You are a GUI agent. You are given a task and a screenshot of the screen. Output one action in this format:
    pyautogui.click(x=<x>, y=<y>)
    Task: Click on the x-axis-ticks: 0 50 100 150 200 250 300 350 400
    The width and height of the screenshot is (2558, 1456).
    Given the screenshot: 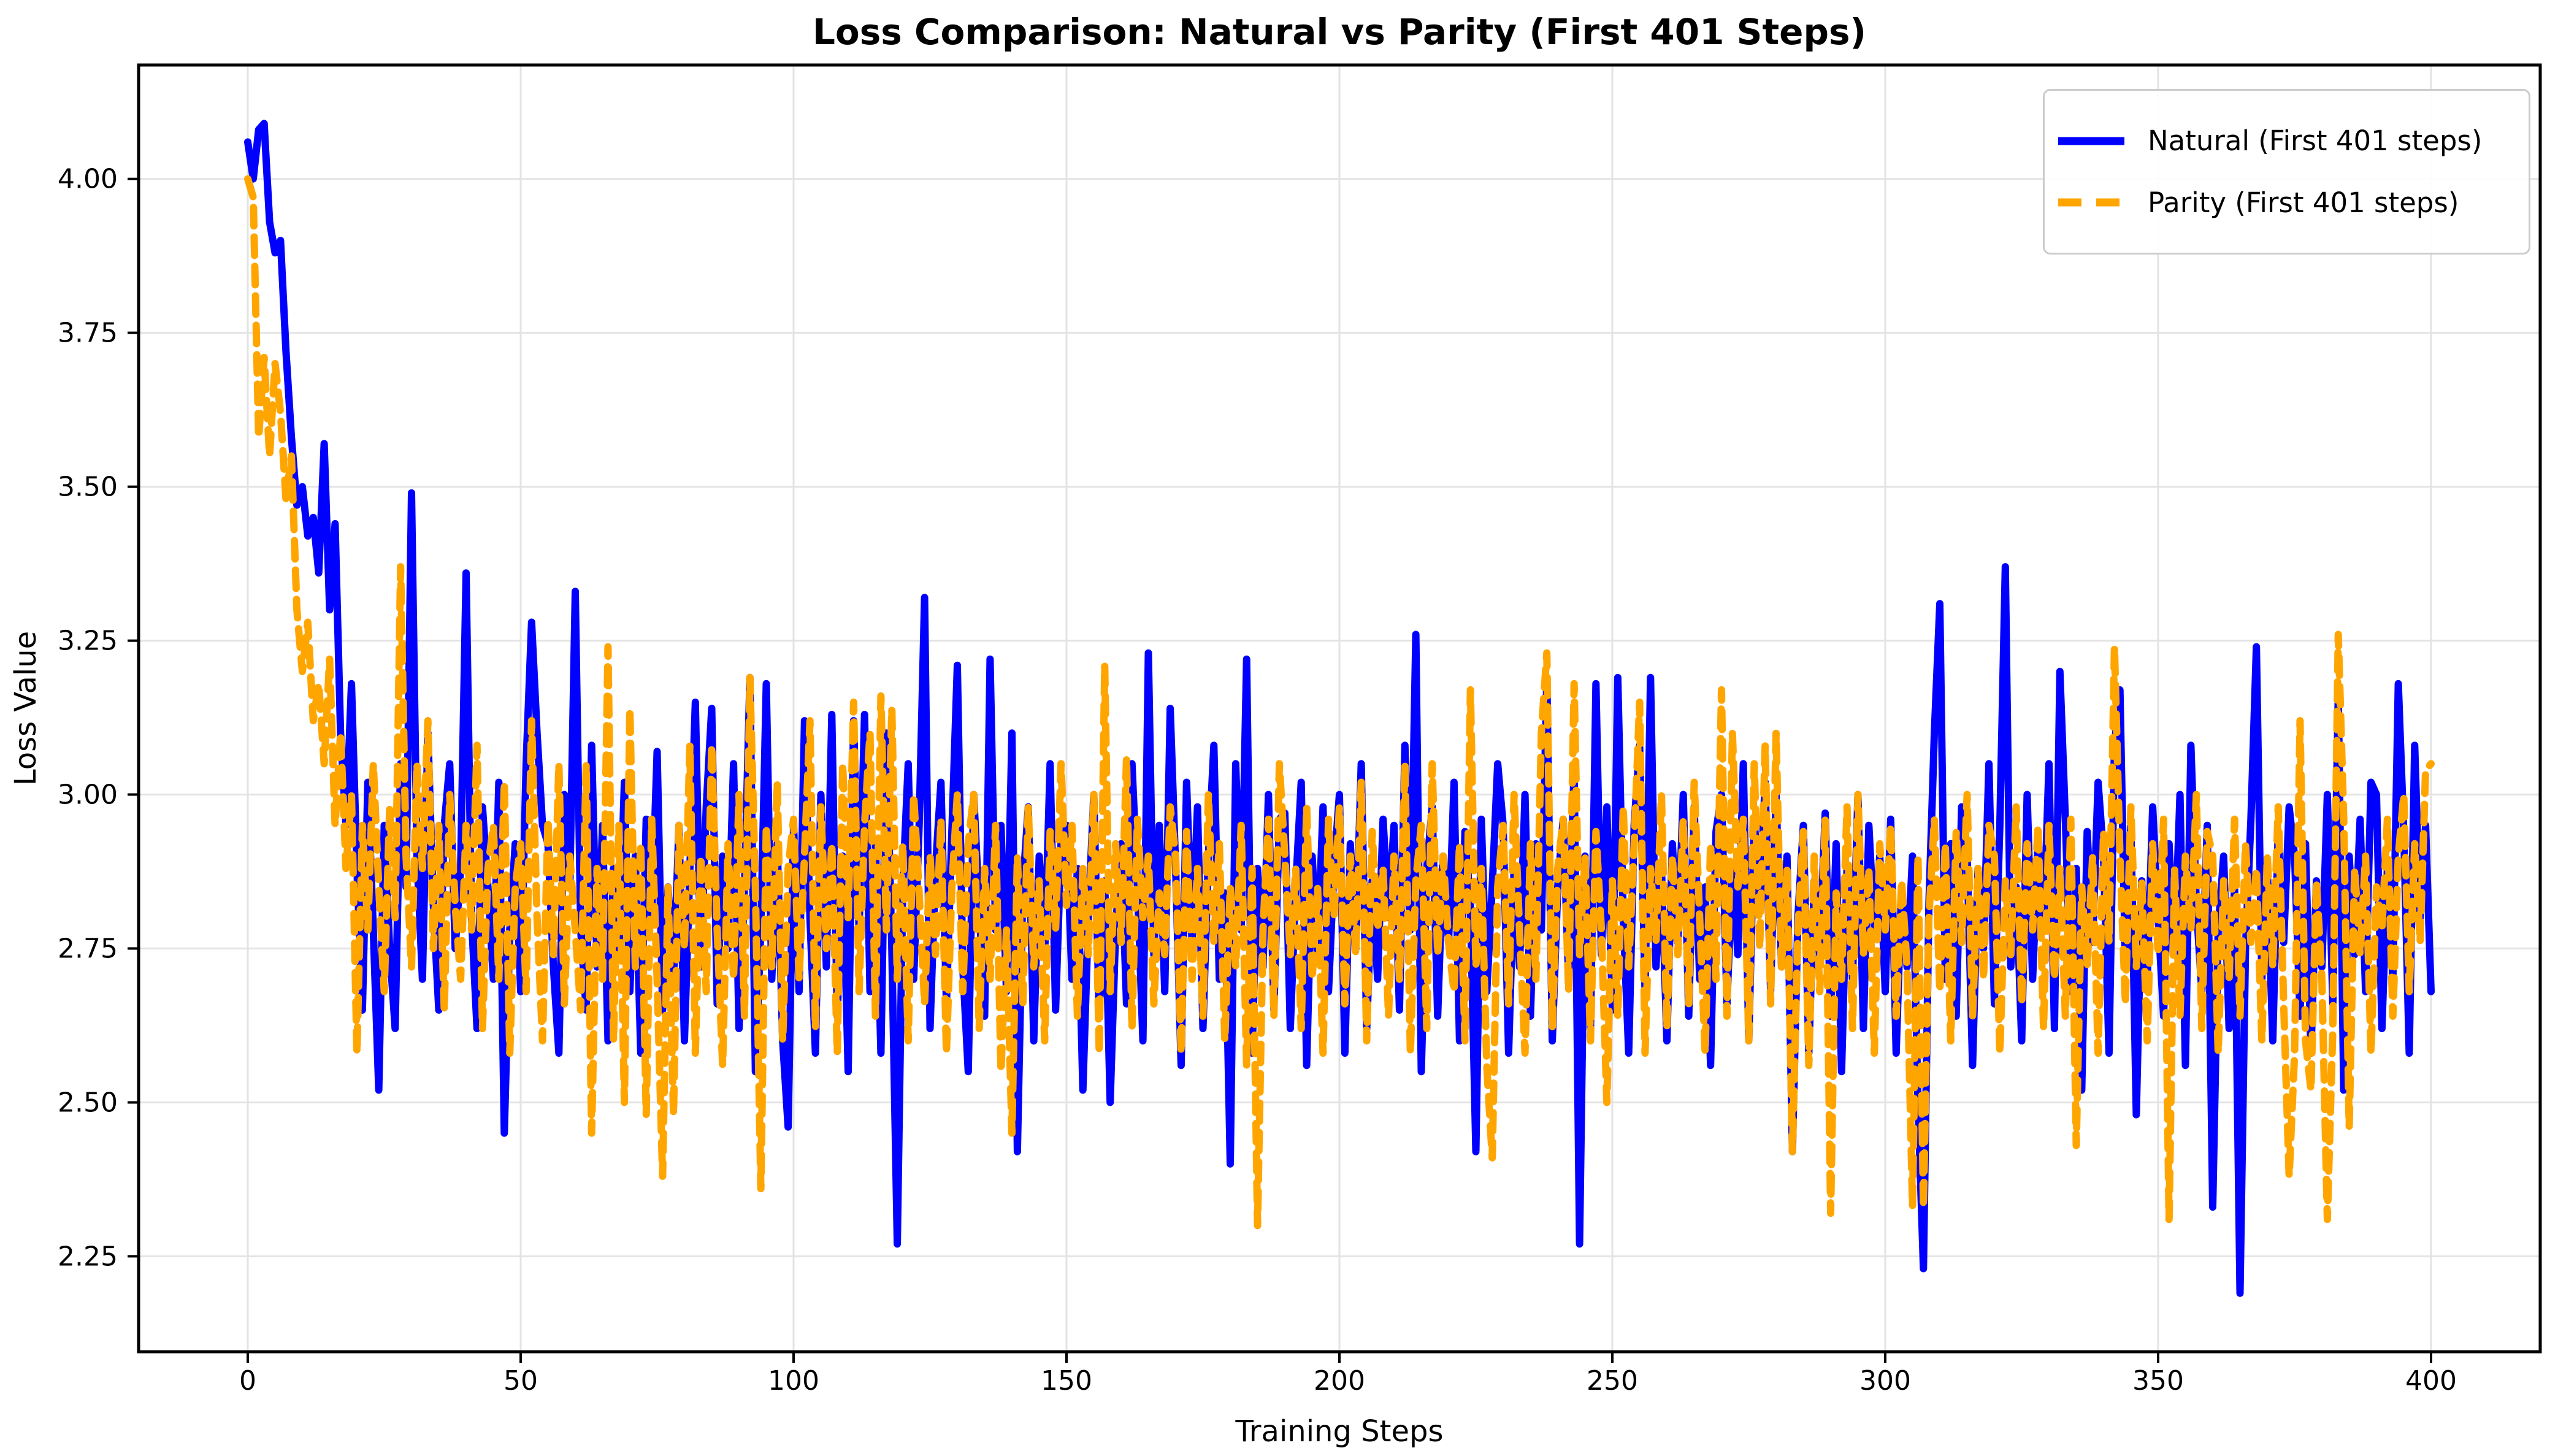 What is the action you would take?
    pyautogui.click(x=1348, y=1374)
    